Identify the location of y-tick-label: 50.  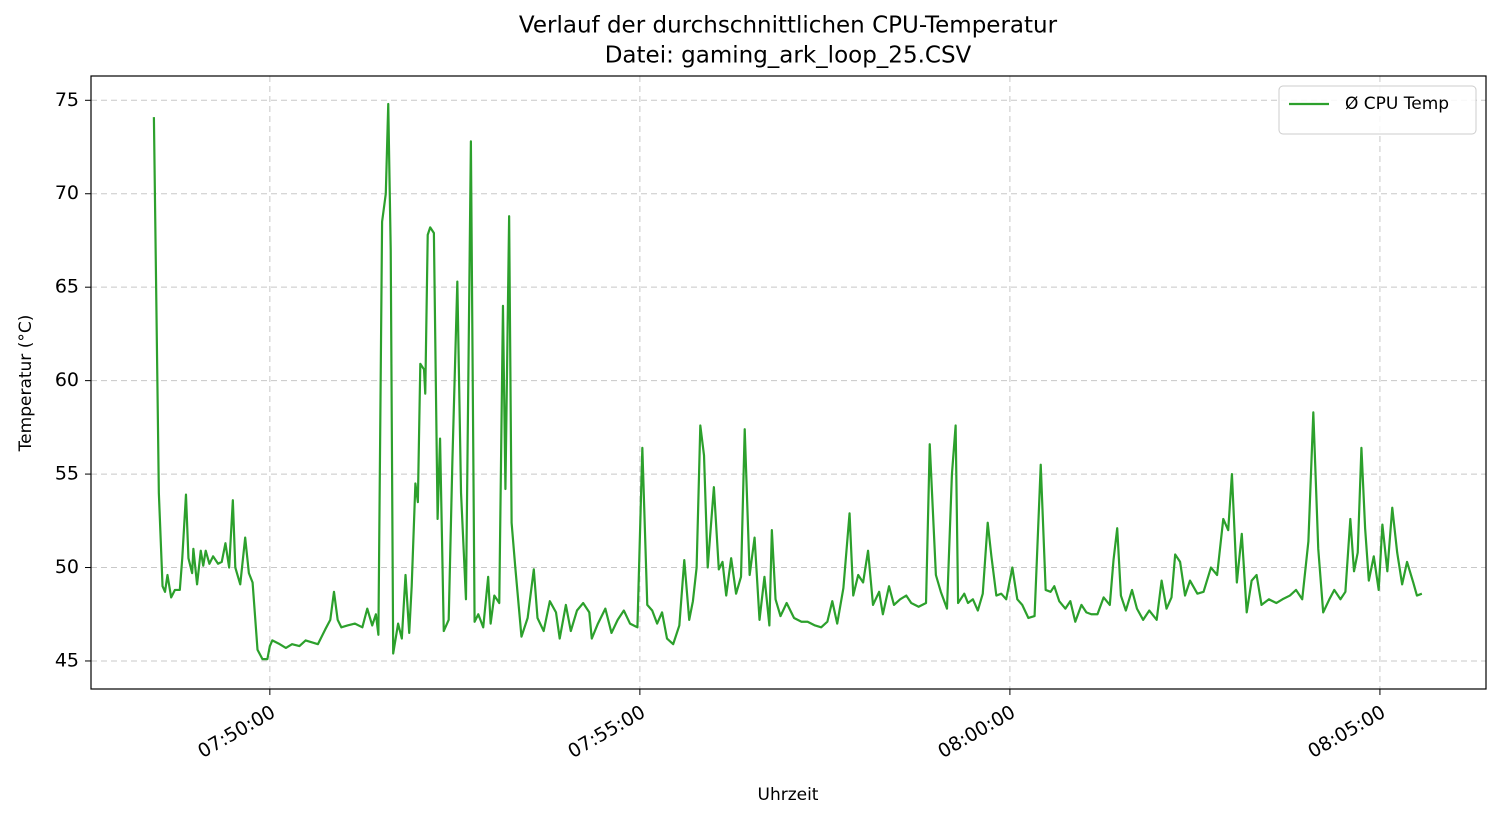
(67, 567).